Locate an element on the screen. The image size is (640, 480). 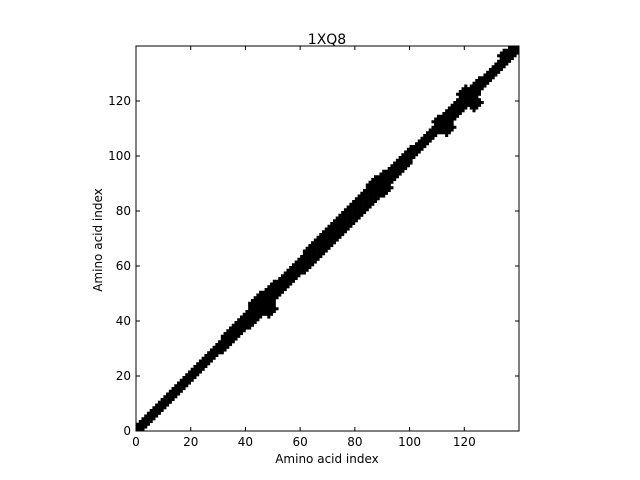
x-tick-label: 20 is located at coordinates (190, 442).